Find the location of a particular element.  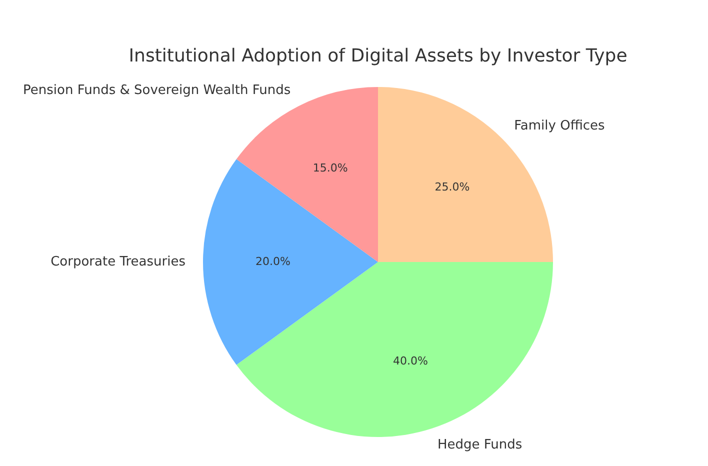

data-label: 40.0% is located at coordinates (410, 361).